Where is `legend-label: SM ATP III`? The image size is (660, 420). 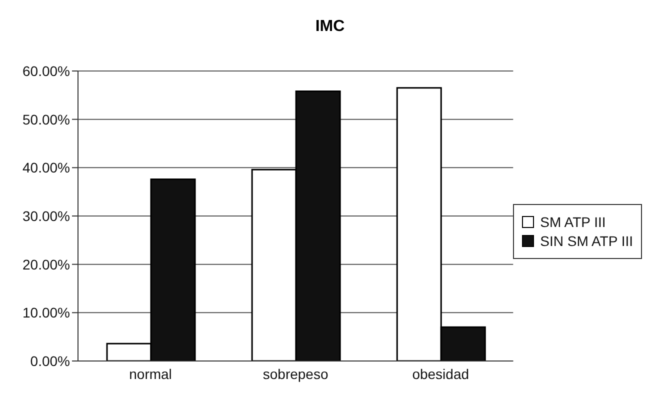
legend-label: SM ATP III is located at coordinates (573, 222).